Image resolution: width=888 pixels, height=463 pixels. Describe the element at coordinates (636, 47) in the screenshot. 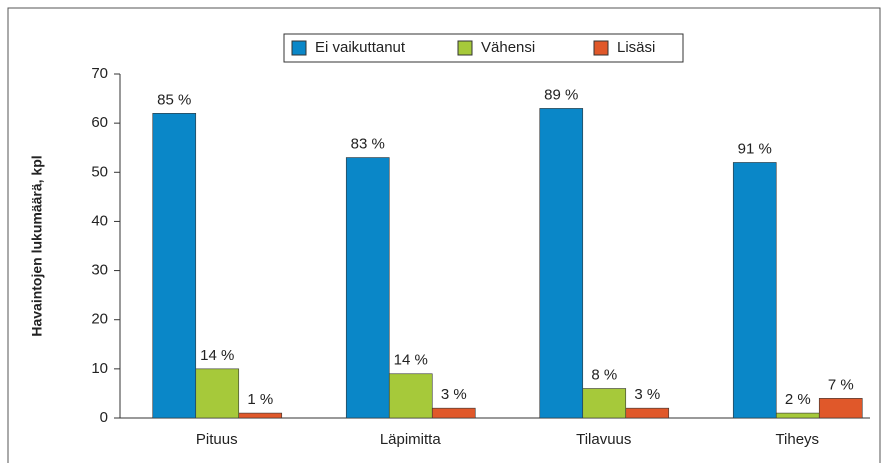

I see `legend-label: Lisäsi` at that location.